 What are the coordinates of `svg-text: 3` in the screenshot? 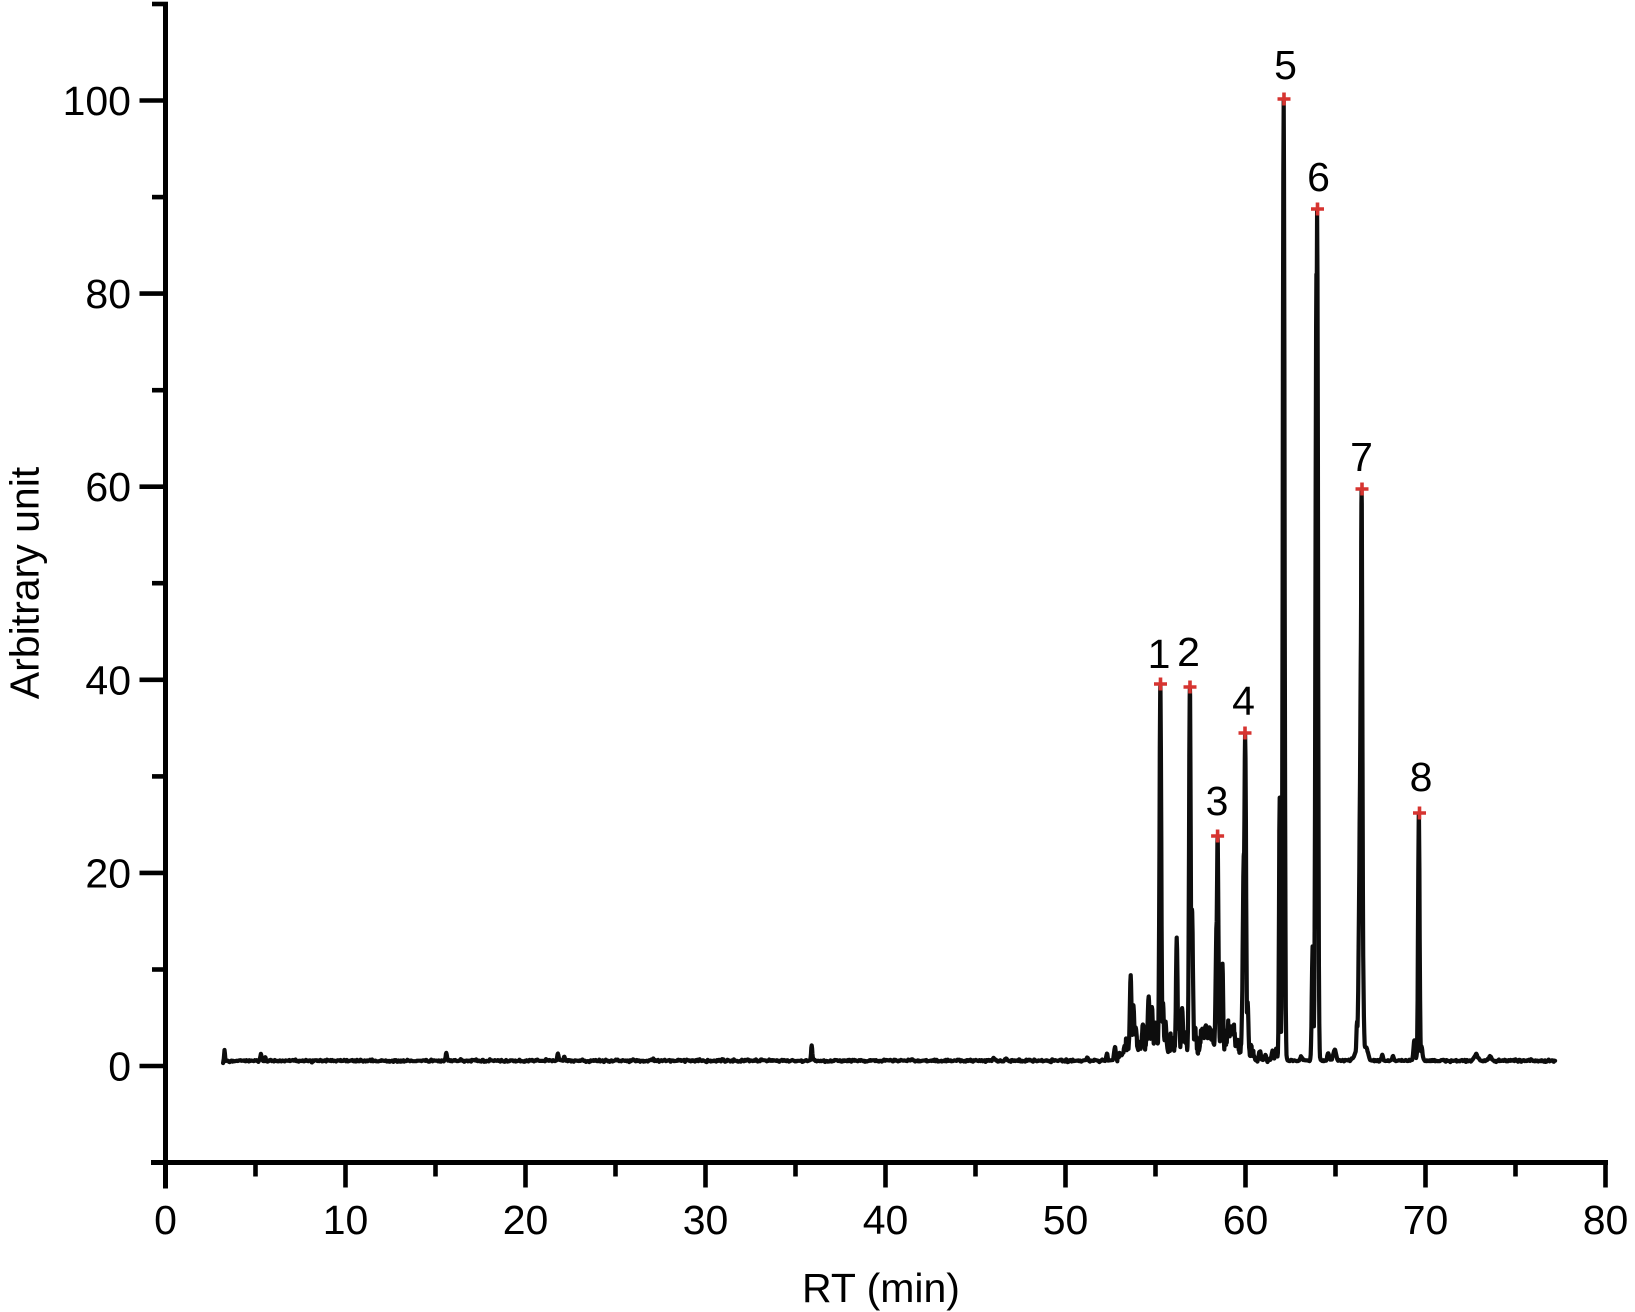 It's located at (1217, 801).